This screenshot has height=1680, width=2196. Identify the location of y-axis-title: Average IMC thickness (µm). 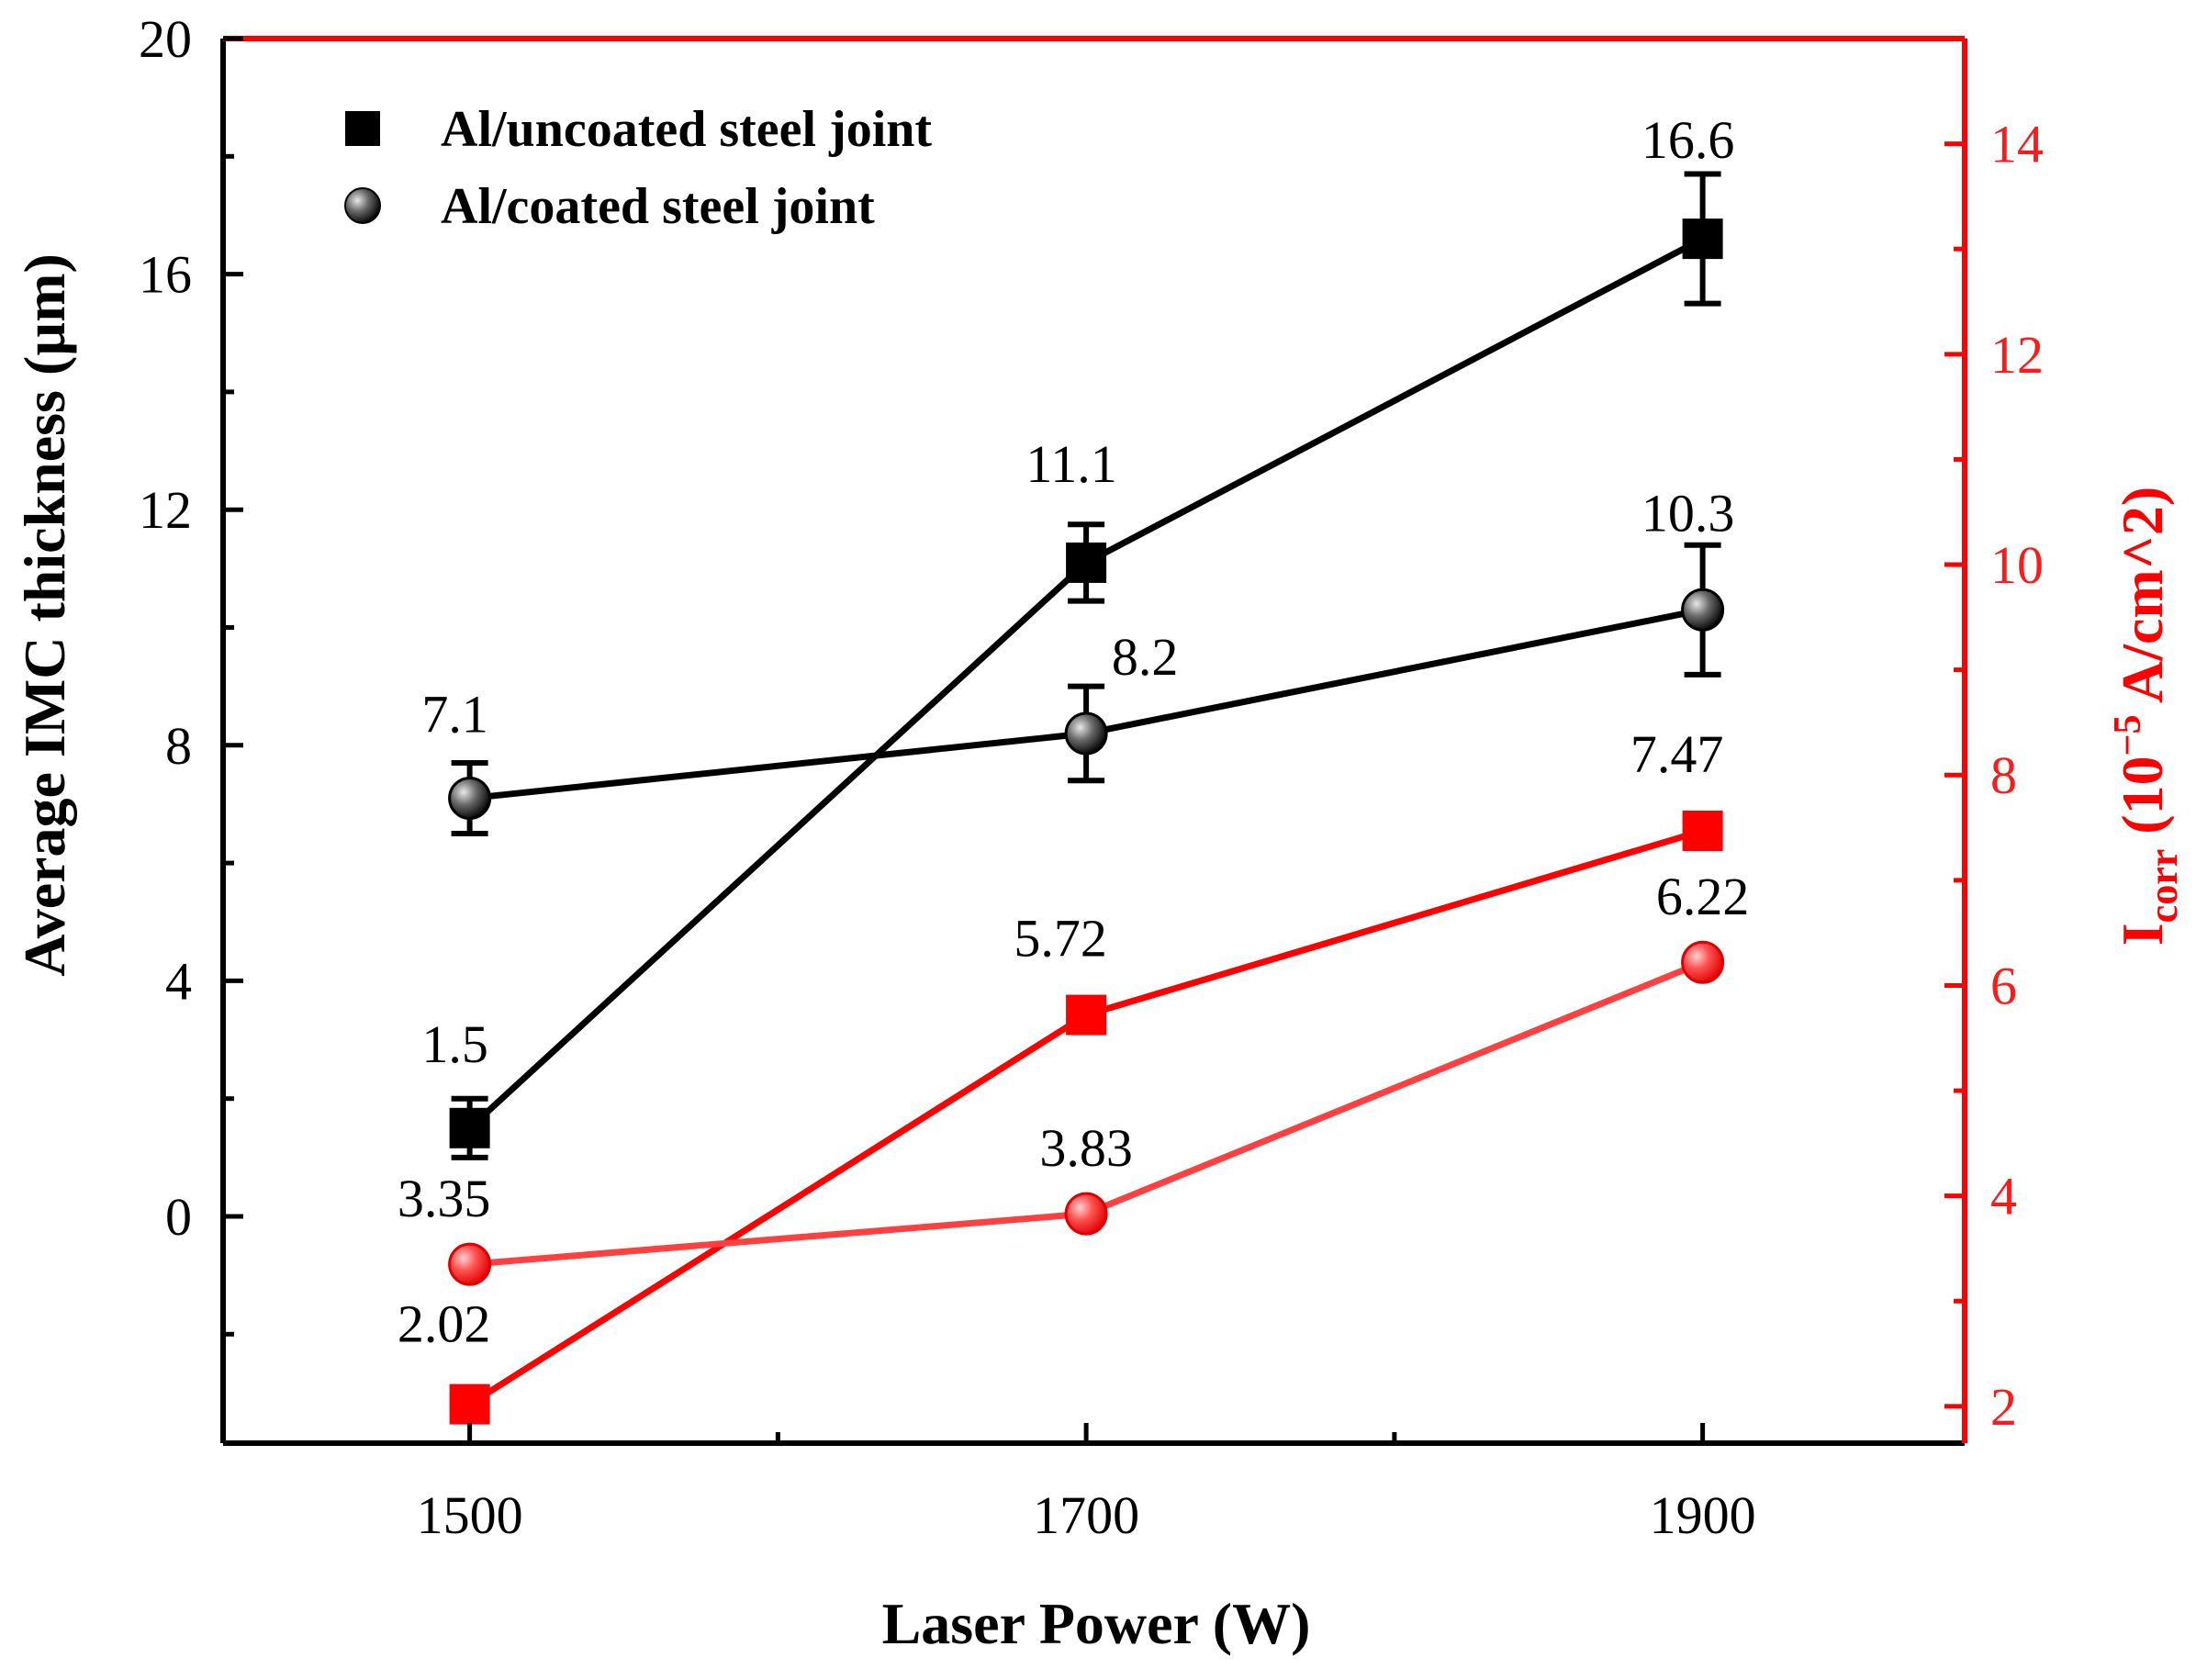
(45, 615).